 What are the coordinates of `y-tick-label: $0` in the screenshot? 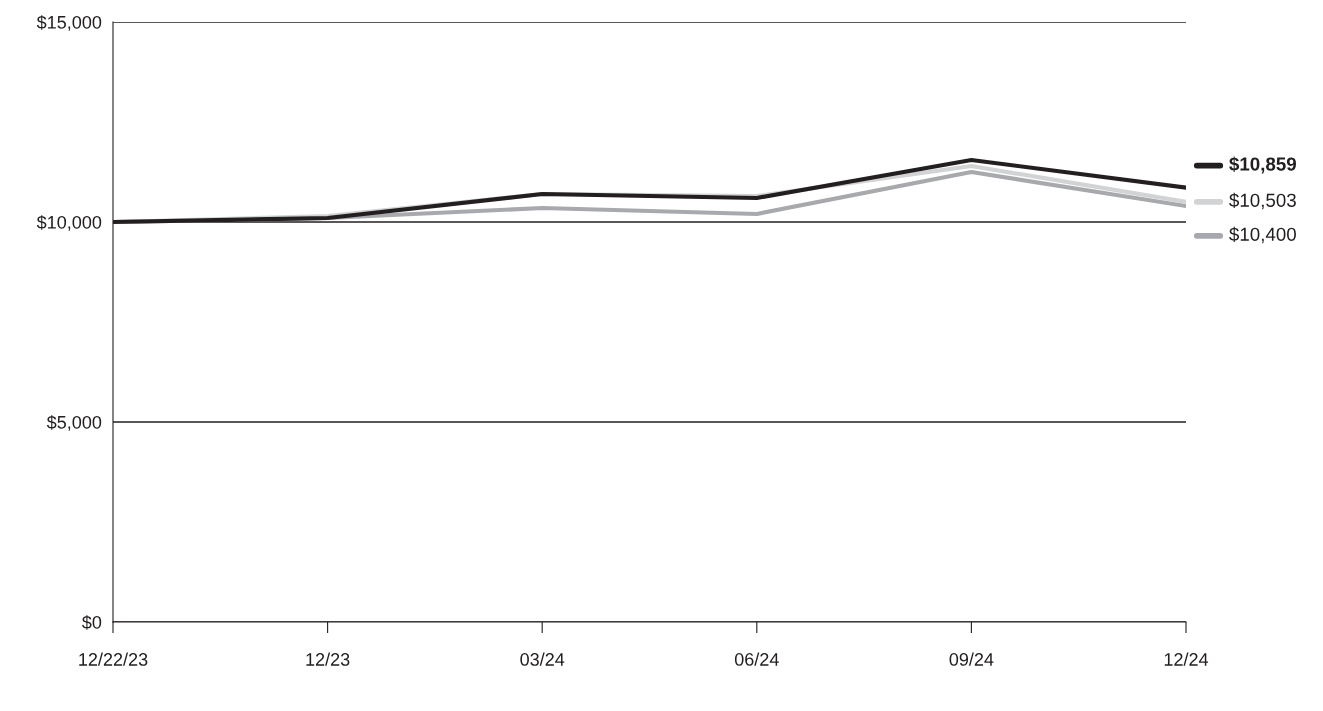 It's located at (92, 622).